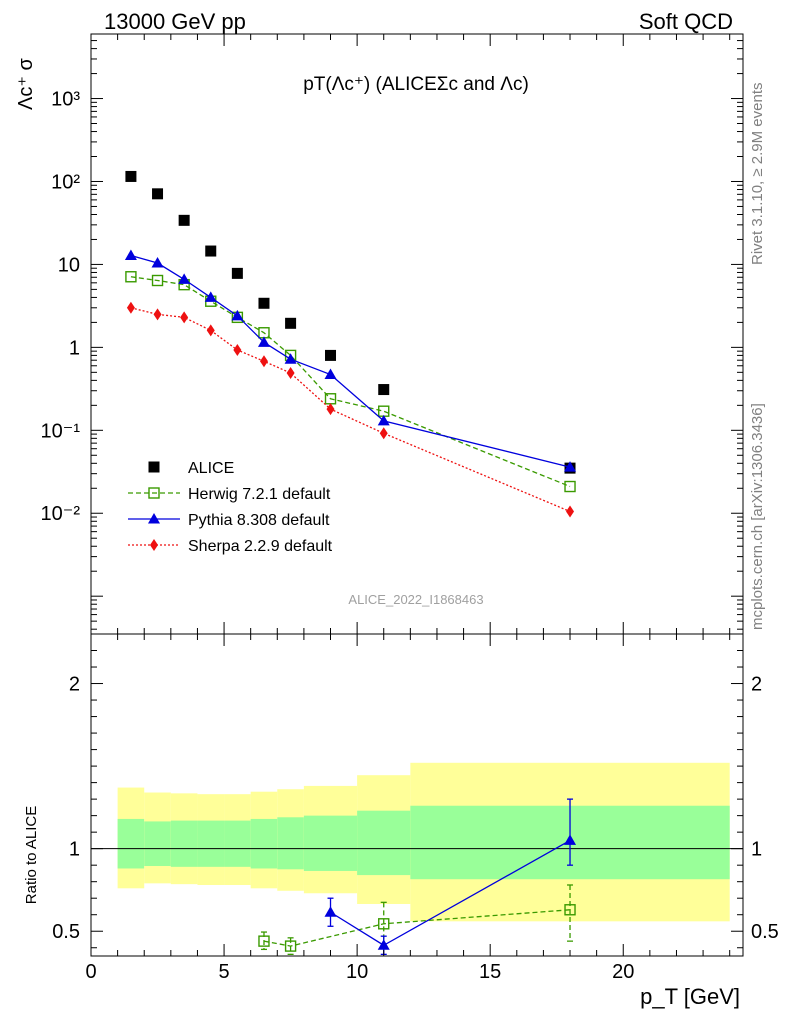 The height and width of the screenshot is (1024, 786). I want to click on legend-entry: Sherpa 2.2.9 default, so click(230, 546).